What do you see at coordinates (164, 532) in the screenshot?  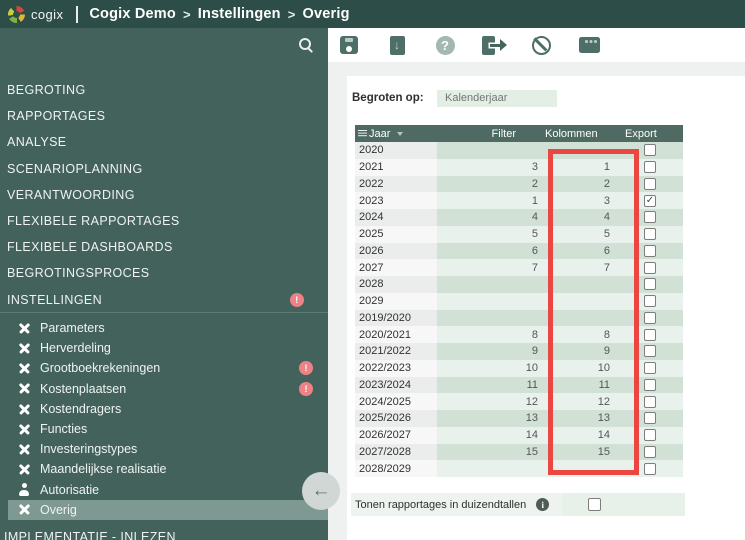 I see `sidebar-item-implementatie-inlezen: IMPLEMENTATIE - INLEZEN` at bounding box center [164, 532].